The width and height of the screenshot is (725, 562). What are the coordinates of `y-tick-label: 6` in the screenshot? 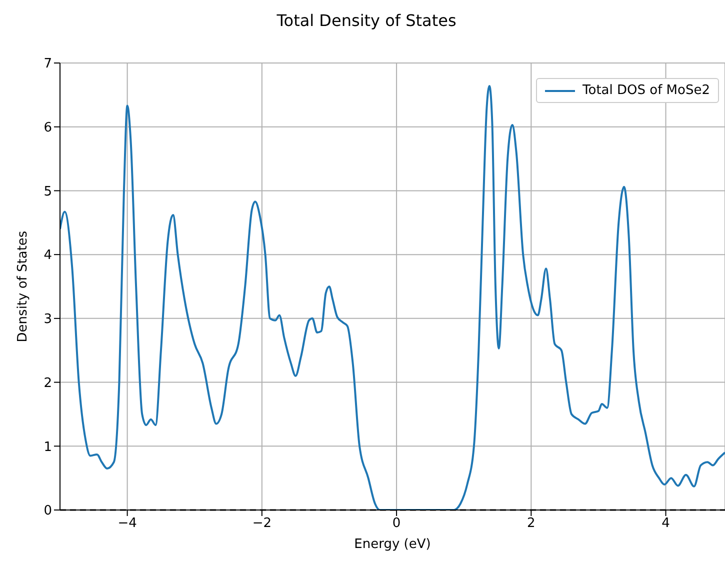 It's located at (48, 128).